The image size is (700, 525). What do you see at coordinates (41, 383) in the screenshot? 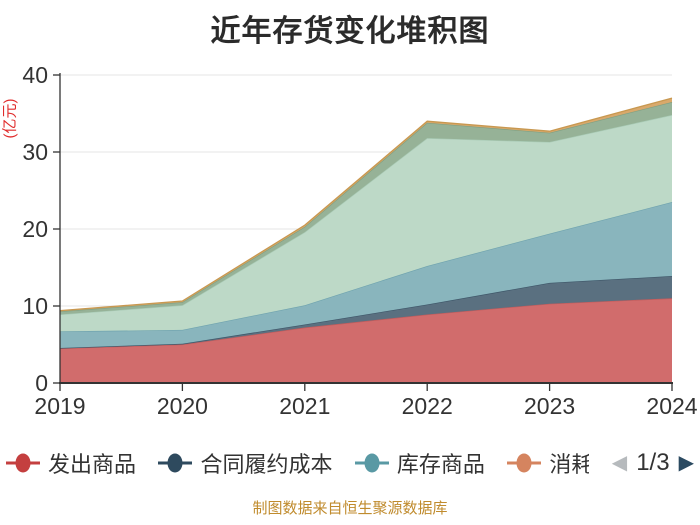
I see `y-tick-label-0: 0` at bounding box center [41, 383].